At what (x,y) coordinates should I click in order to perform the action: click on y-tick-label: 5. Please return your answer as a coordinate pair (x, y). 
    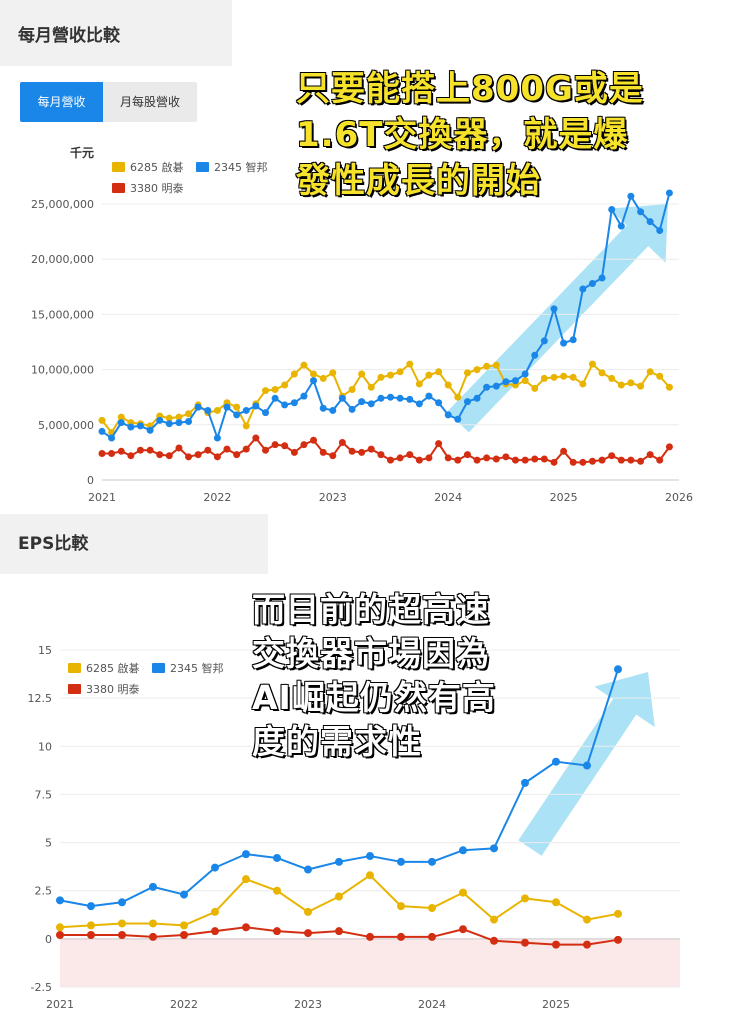
    Looking at the image, I should click on (48, 843).